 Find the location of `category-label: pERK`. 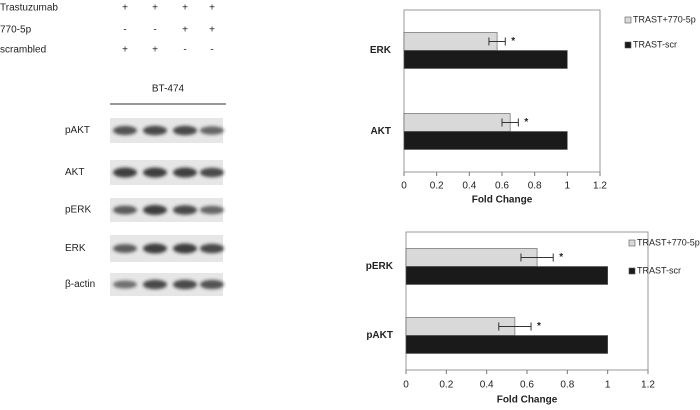

category-label: pERK is located at coordinates (380, 266).